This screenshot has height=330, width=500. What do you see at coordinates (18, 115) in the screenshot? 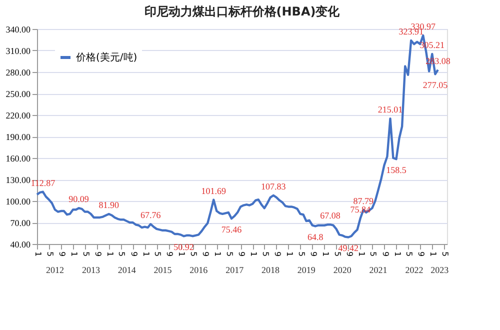
I see `y-tick-label: 220.00` at bounding box center [18, 115].